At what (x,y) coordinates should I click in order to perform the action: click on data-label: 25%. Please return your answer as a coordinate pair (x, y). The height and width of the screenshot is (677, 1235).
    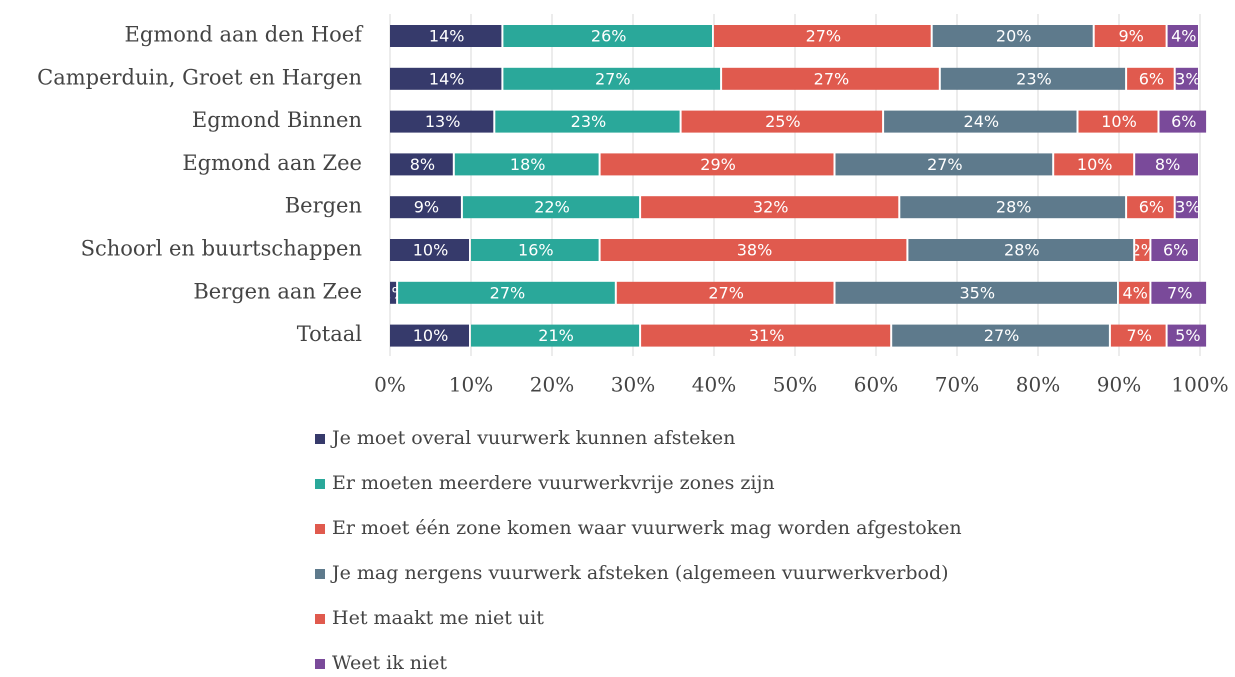
    Looking at the image, I should click on (783, 121).